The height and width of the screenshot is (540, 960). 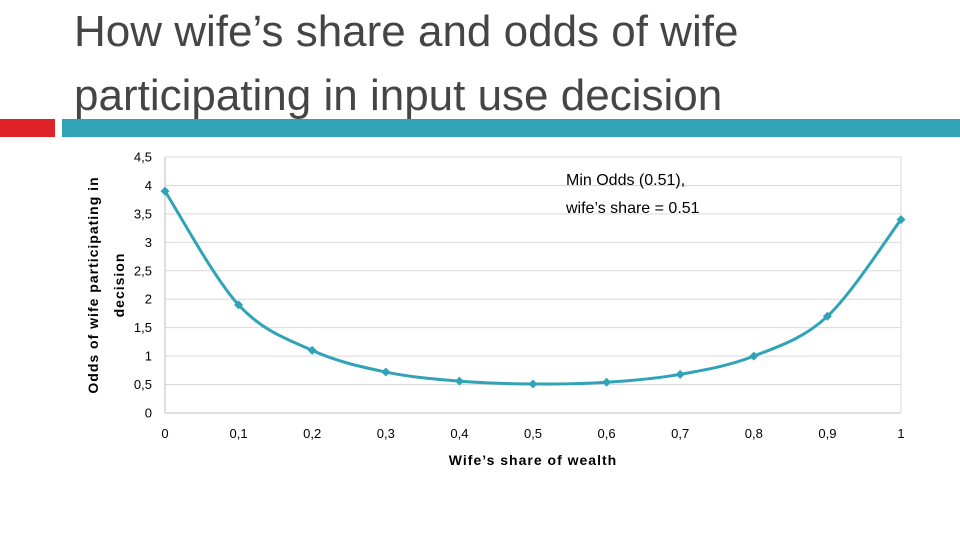 What do you see at coordinates (148, 356) in the screenshot?
I see `y-tick-label-2: 1` at bounding box center [148, 356].